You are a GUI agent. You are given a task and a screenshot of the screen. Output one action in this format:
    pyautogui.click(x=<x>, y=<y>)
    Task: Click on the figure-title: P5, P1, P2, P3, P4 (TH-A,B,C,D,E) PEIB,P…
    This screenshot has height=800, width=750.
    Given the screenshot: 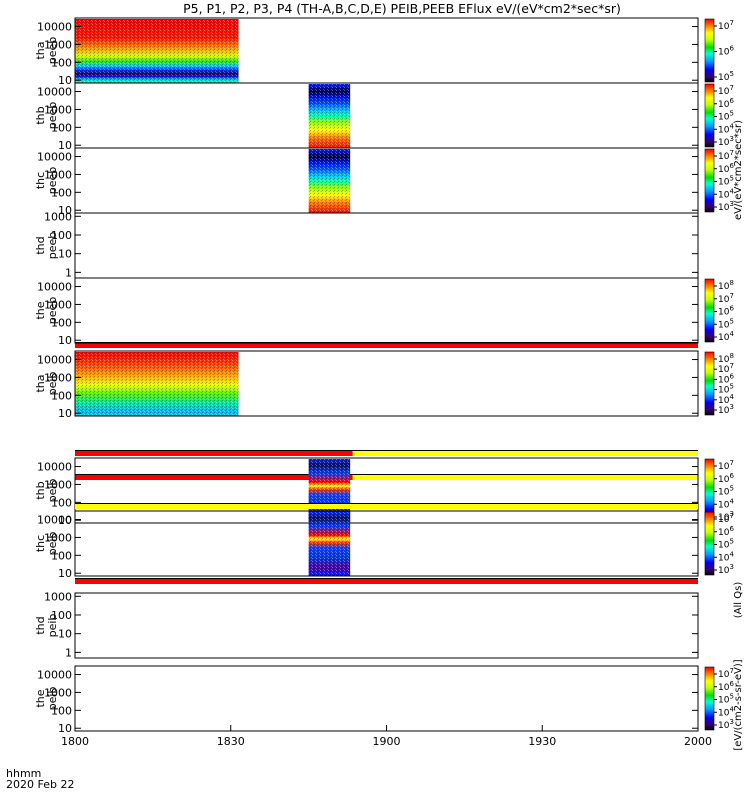 What is the action you would take?
    pyautogui.click(x=402, y=8)
    